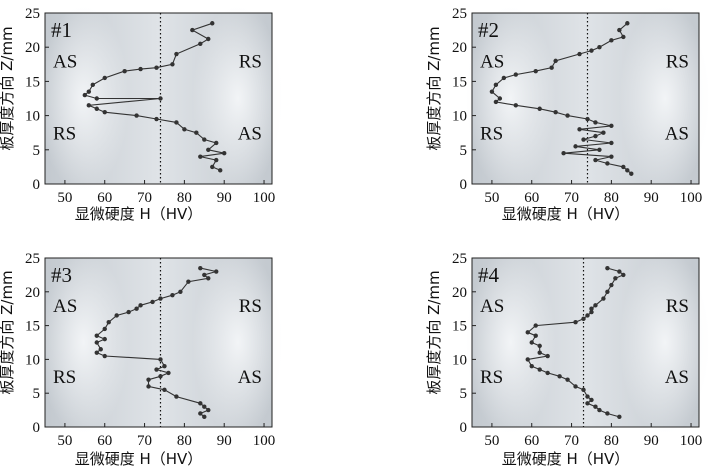 Image resolution: width=710 pixels, height=476 pixels. I want to click on panel-id-label: #4, so click(489, 275).